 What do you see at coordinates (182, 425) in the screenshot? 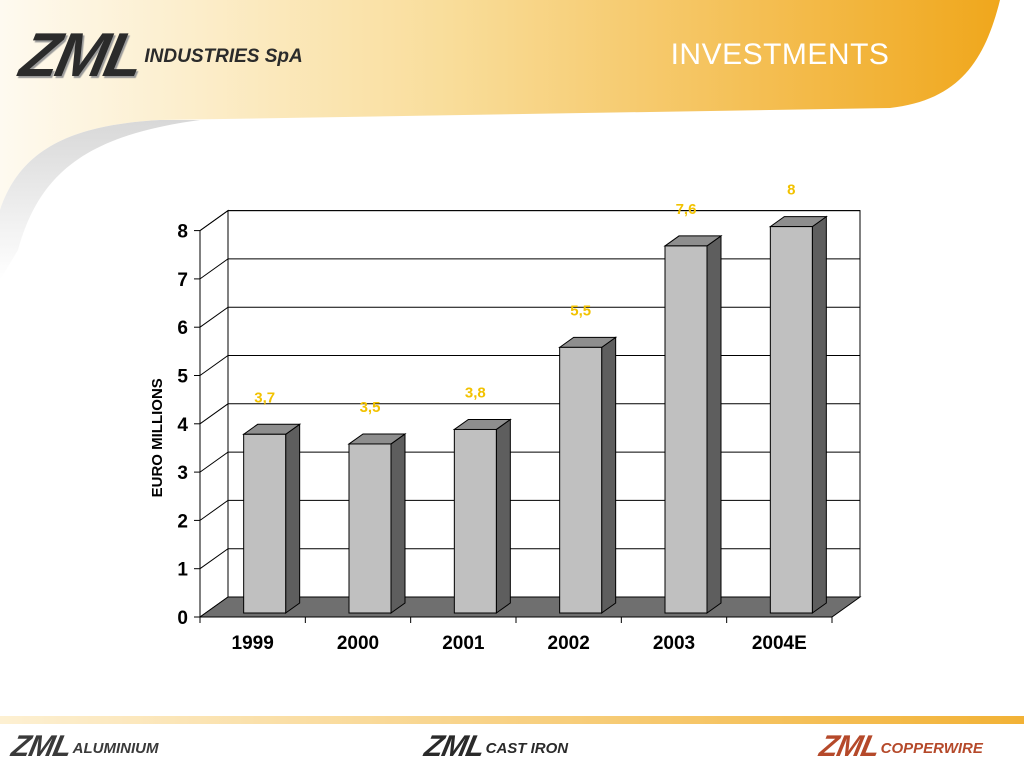
I see `y-tick-label: 4` at bounding box center [182, 425].